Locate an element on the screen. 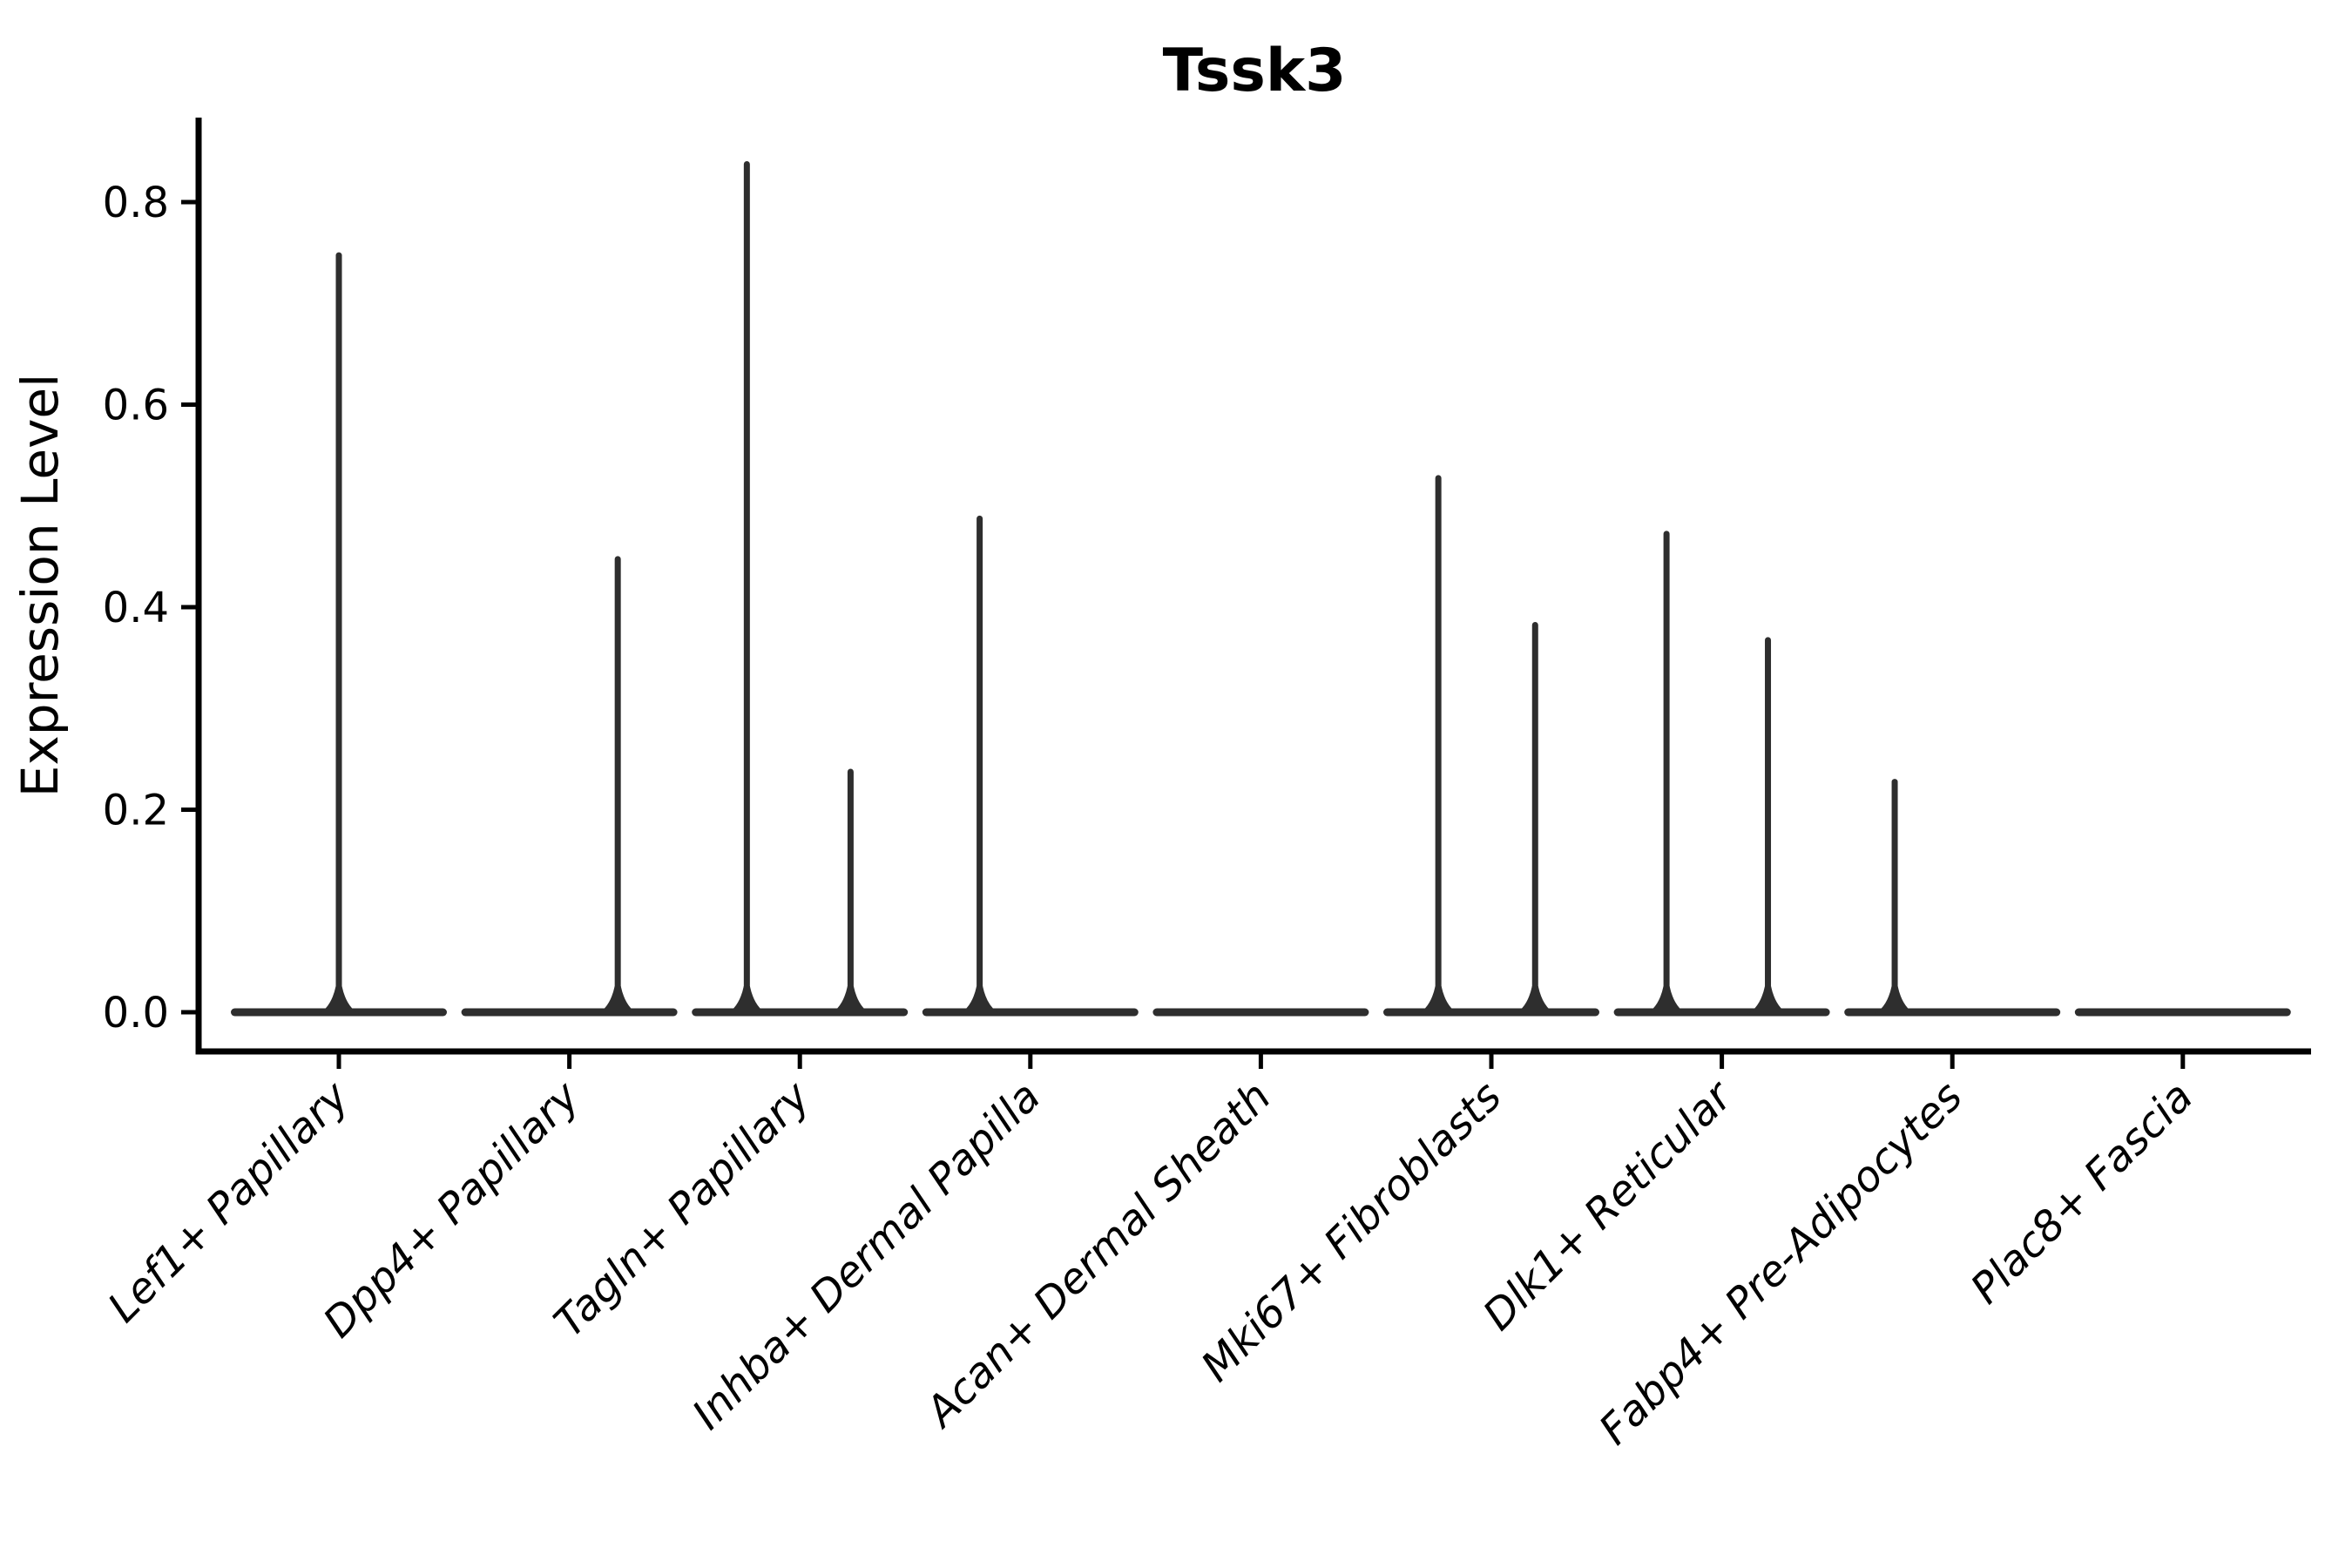  y-tick-label: 0.0 is located at coordinates (136, 1013).